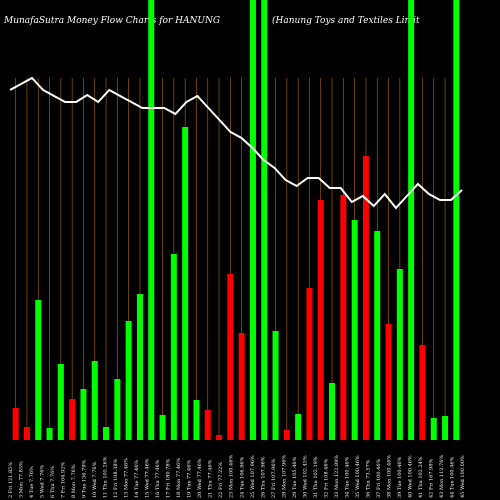 The height and width of the screenshot is (500, 500). I want to click on x-tick-label: 3 Mon 77.85%, so click(22, 479).